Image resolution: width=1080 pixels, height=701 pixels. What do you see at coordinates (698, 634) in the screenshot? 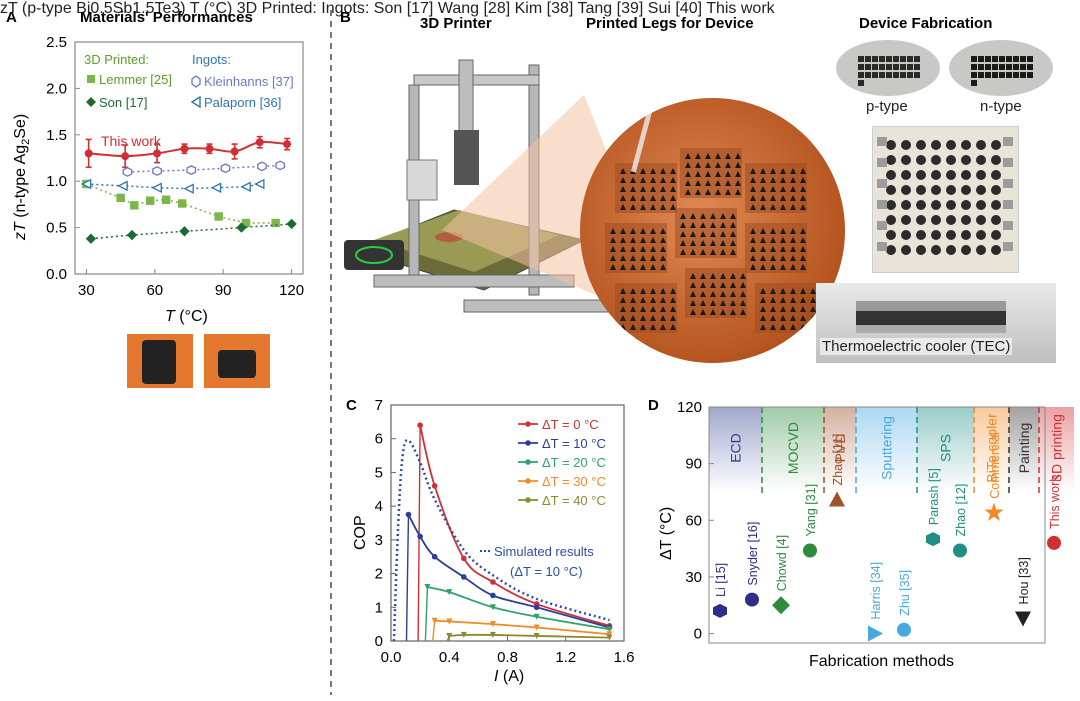
I see `y-tick-label-d: 0` at bounding box center [698, 634].